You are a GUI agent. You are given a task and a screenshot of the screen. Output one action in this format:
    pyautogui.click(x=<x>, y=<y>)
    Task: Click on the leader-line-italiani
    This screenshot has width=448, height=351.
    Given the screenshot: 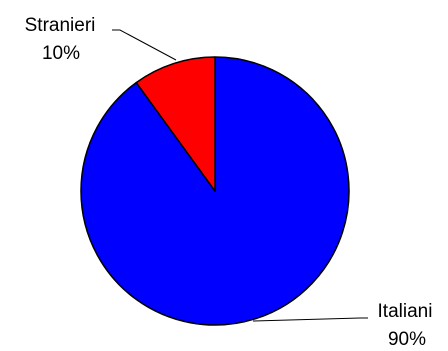 What is the action you would take?
    pyautogui.click(x=310, y=319)
    